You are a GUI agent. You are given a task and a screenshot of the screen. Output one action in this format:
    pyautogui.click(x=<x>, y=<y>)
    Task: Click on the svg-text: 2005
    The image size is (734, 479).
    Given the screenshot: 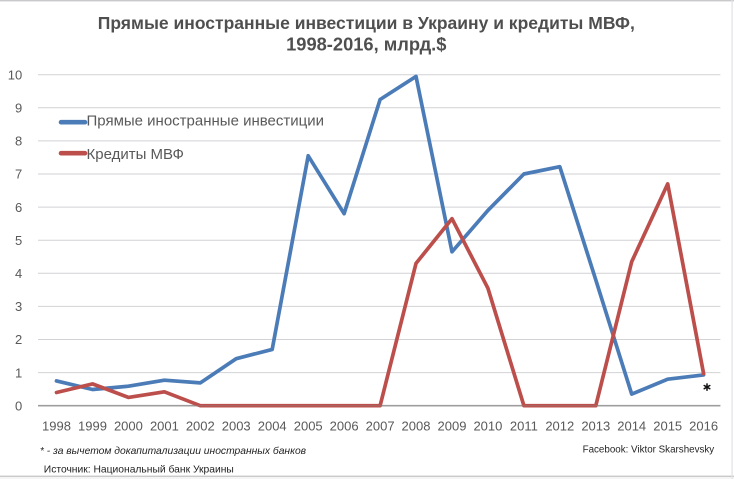 What is the action you would take?
    pyautogui.click(x=308, y=426)
    